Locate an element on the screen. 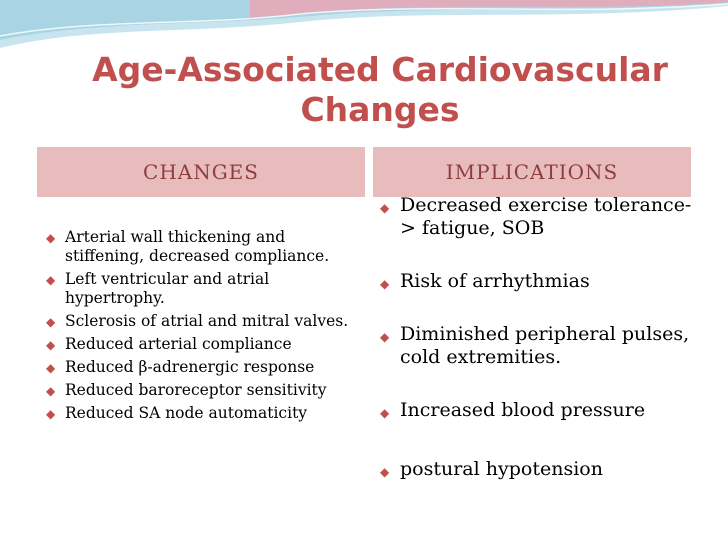 This screenshot has width=728, height=546. list-item: ◆ postural hypotension is located at coordinates (540, 469).